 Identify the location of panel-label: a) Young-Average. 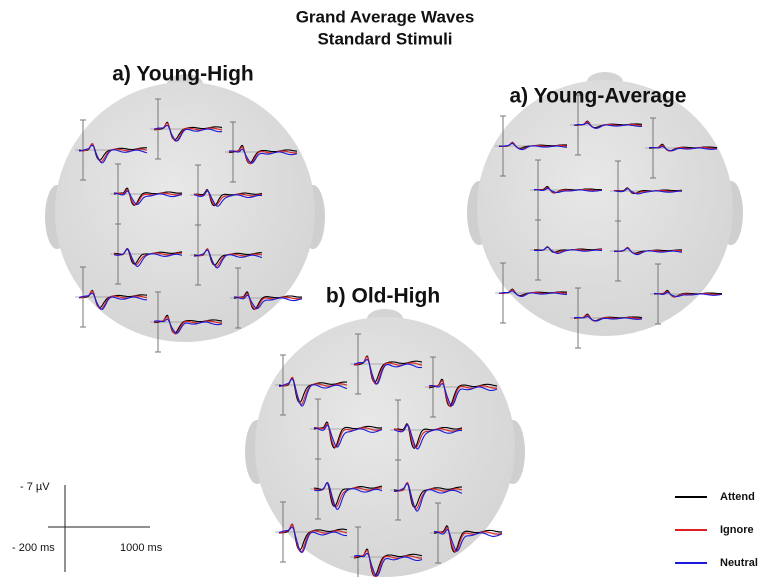
(598, 96).